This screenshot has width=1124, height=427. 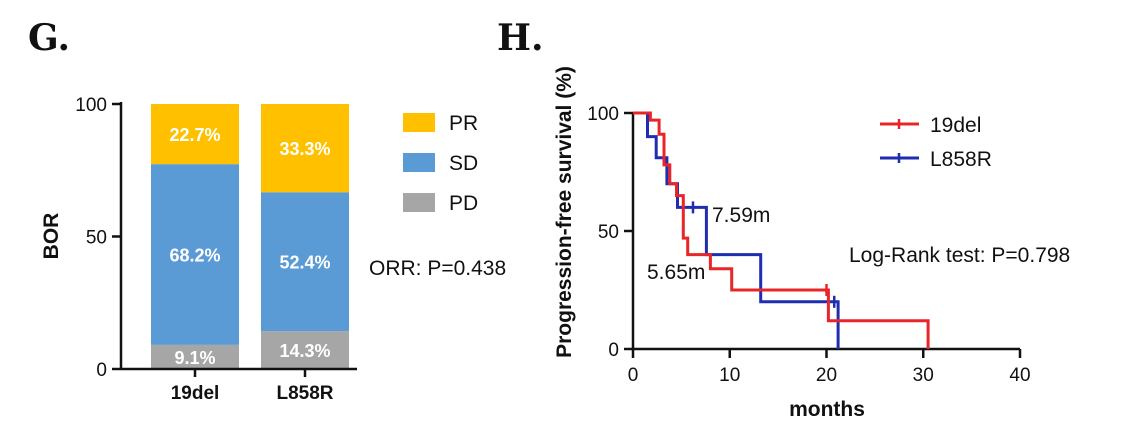 What do you see at coordinates (961, 159) in the screenshot?
I see `legend-label-l858r: L858R` at bounding box center [961, 159].